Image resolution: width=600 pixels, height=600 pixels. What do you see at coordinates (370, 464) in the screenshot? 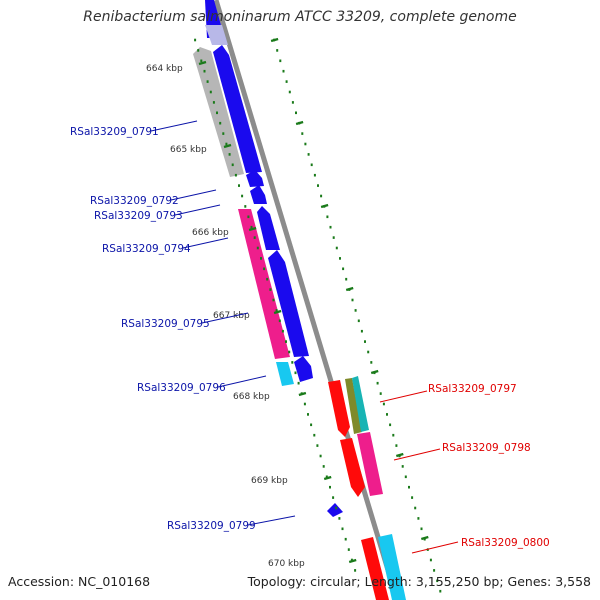
I see `gene-arrow-magenta` at bounding box center [370, 464].